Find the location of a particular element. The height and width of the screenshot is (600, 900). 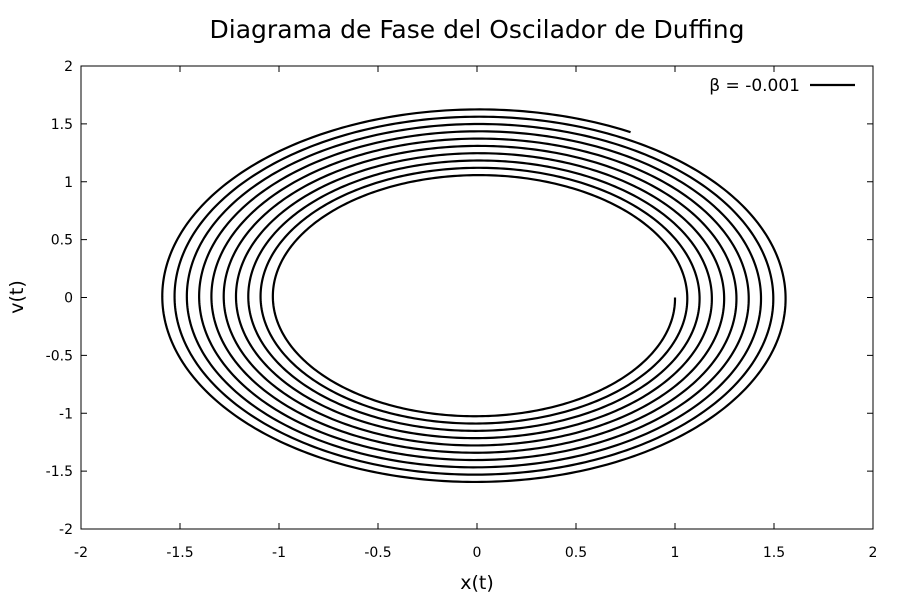

y-tick-label: -1.5 is located at coordinates (59, 472).